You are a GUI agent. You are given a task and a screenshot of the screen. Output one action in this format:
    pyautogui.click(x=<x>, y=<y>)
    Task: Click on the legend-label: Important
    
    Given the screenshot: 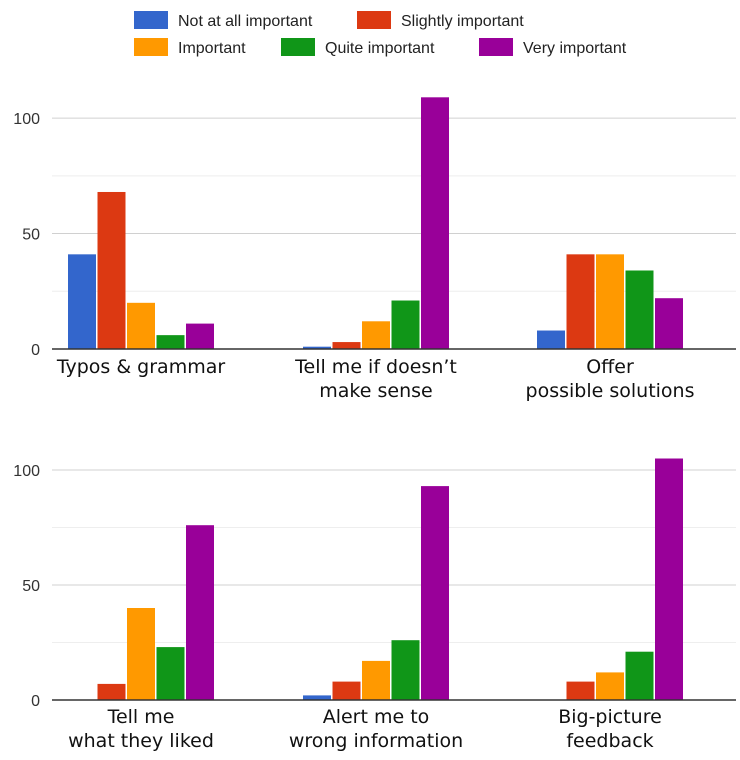 What is the action you would take?
    pyautogui.click(x=212, y=48)
    